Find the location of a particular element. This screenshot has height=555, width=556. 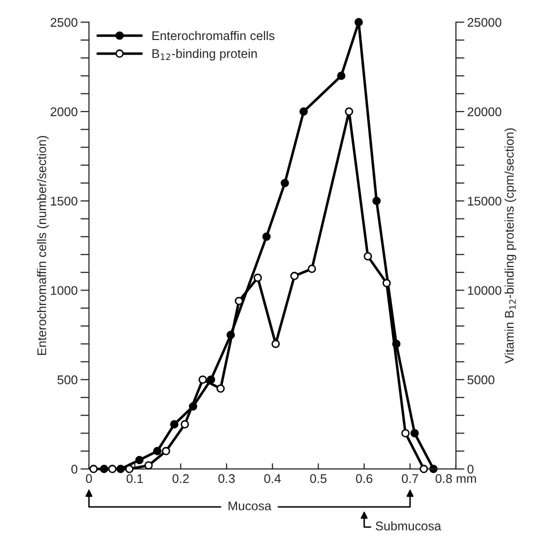

y2-tick-label: 20000 is located at coordinates (485, 111).